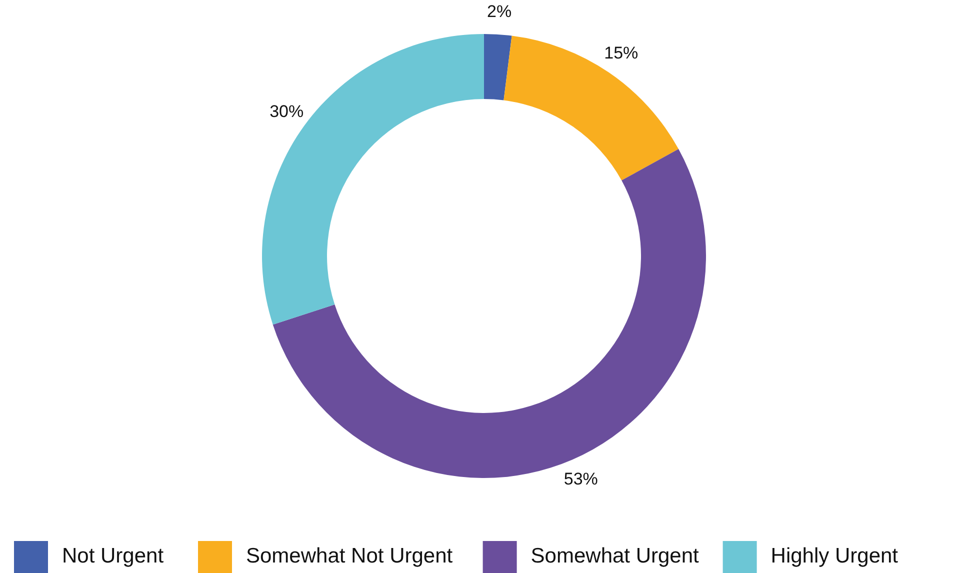  Describe the element at coordinates (615, 556) in the screenshot. I see `legend-label: Somewhat Urgent` at that location.